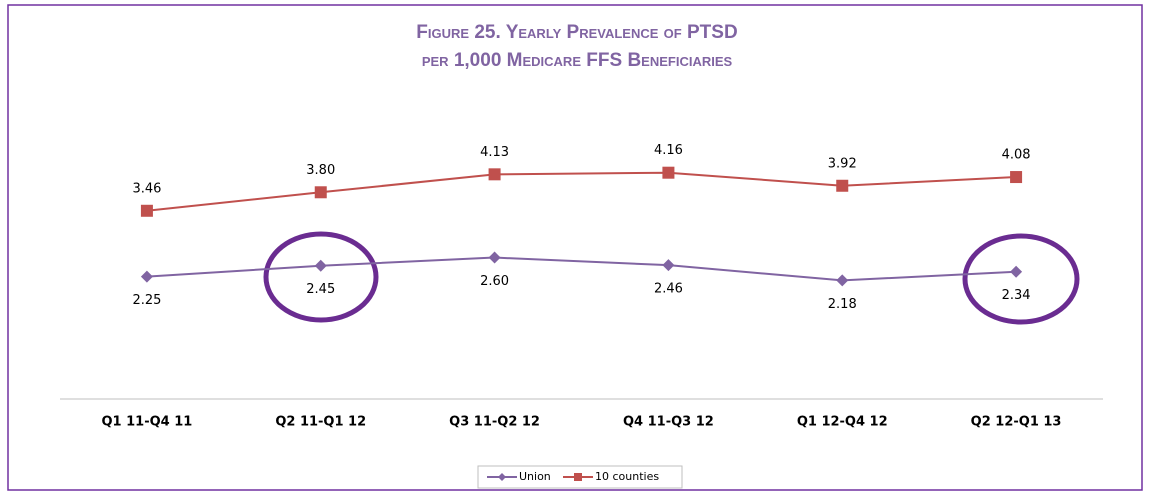 The image size is (1154, 493). I want to click on legend-label: Union, so click(535, 476).